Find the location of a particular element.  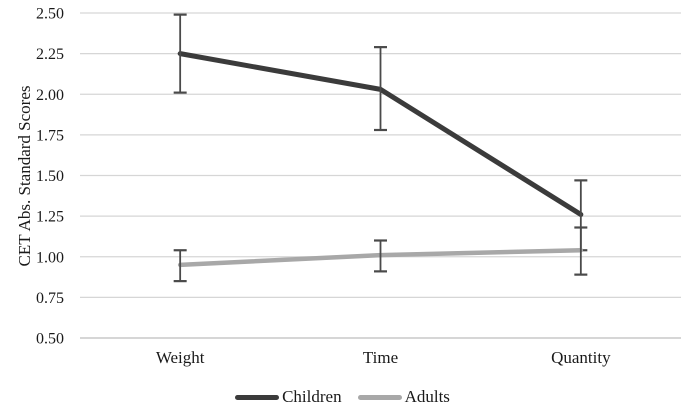

y-tick-label: 1.50 is located at coordinates (50, 176).